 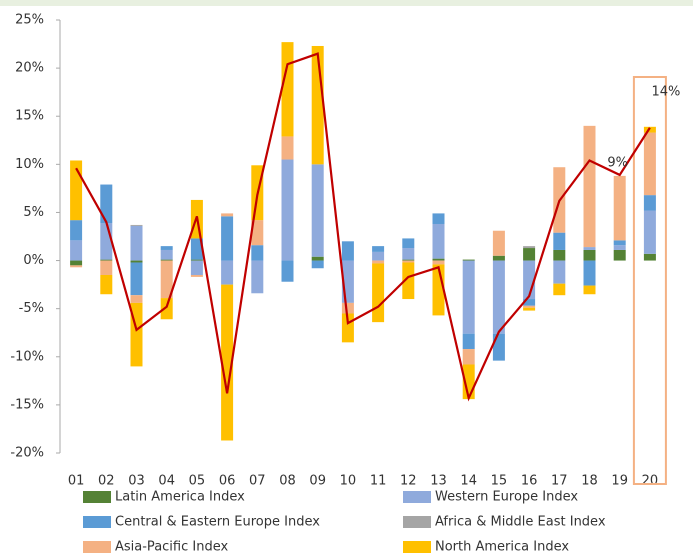 What do you see at coordinates (33, 212) in the screenshot?
I see `y-tick-label: 5%` at bounding box center [33, 212].